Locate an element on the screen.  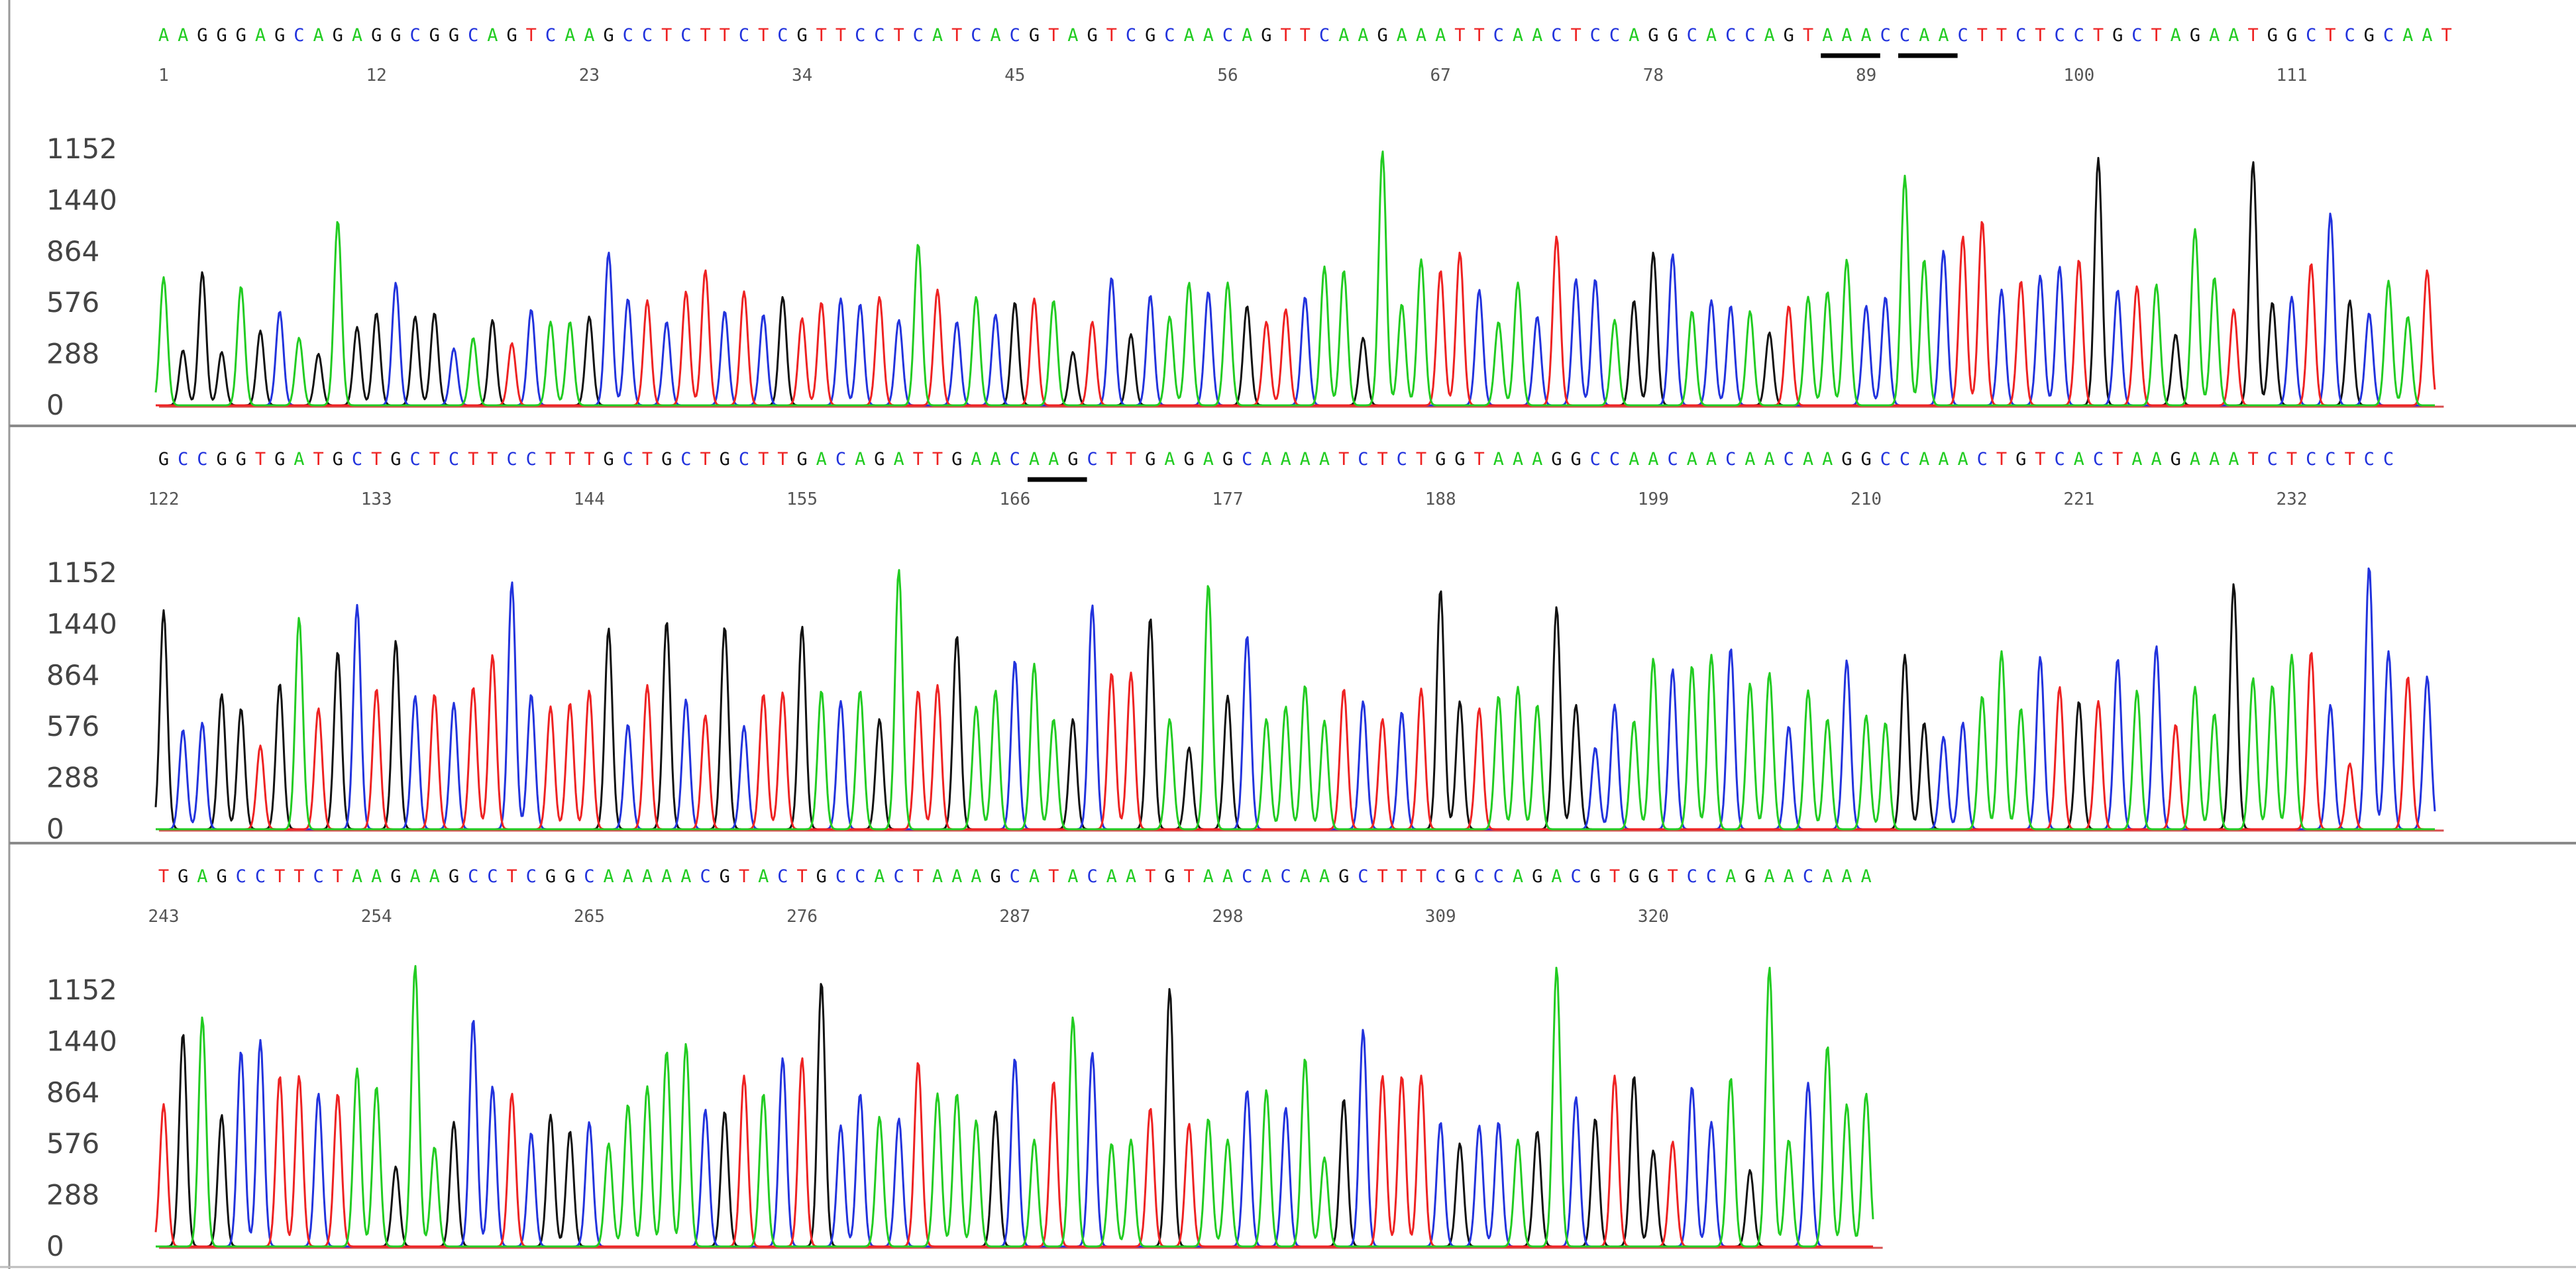
position-label: 100 is located at coordinates (2078, 75).